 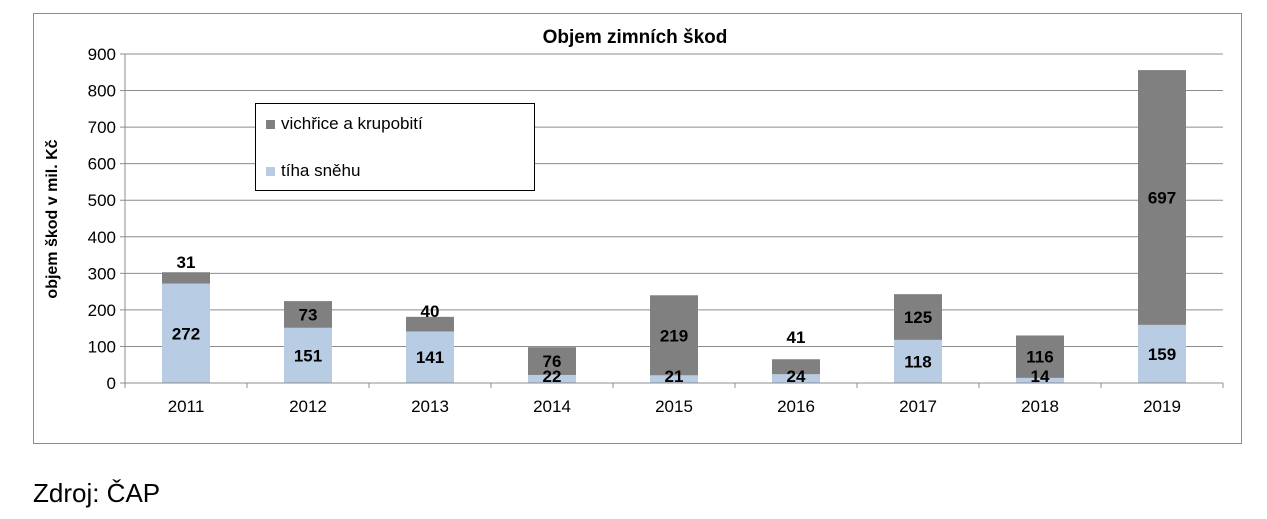 I want to click on y-tick-label: 500, so click(x=102, y=200).